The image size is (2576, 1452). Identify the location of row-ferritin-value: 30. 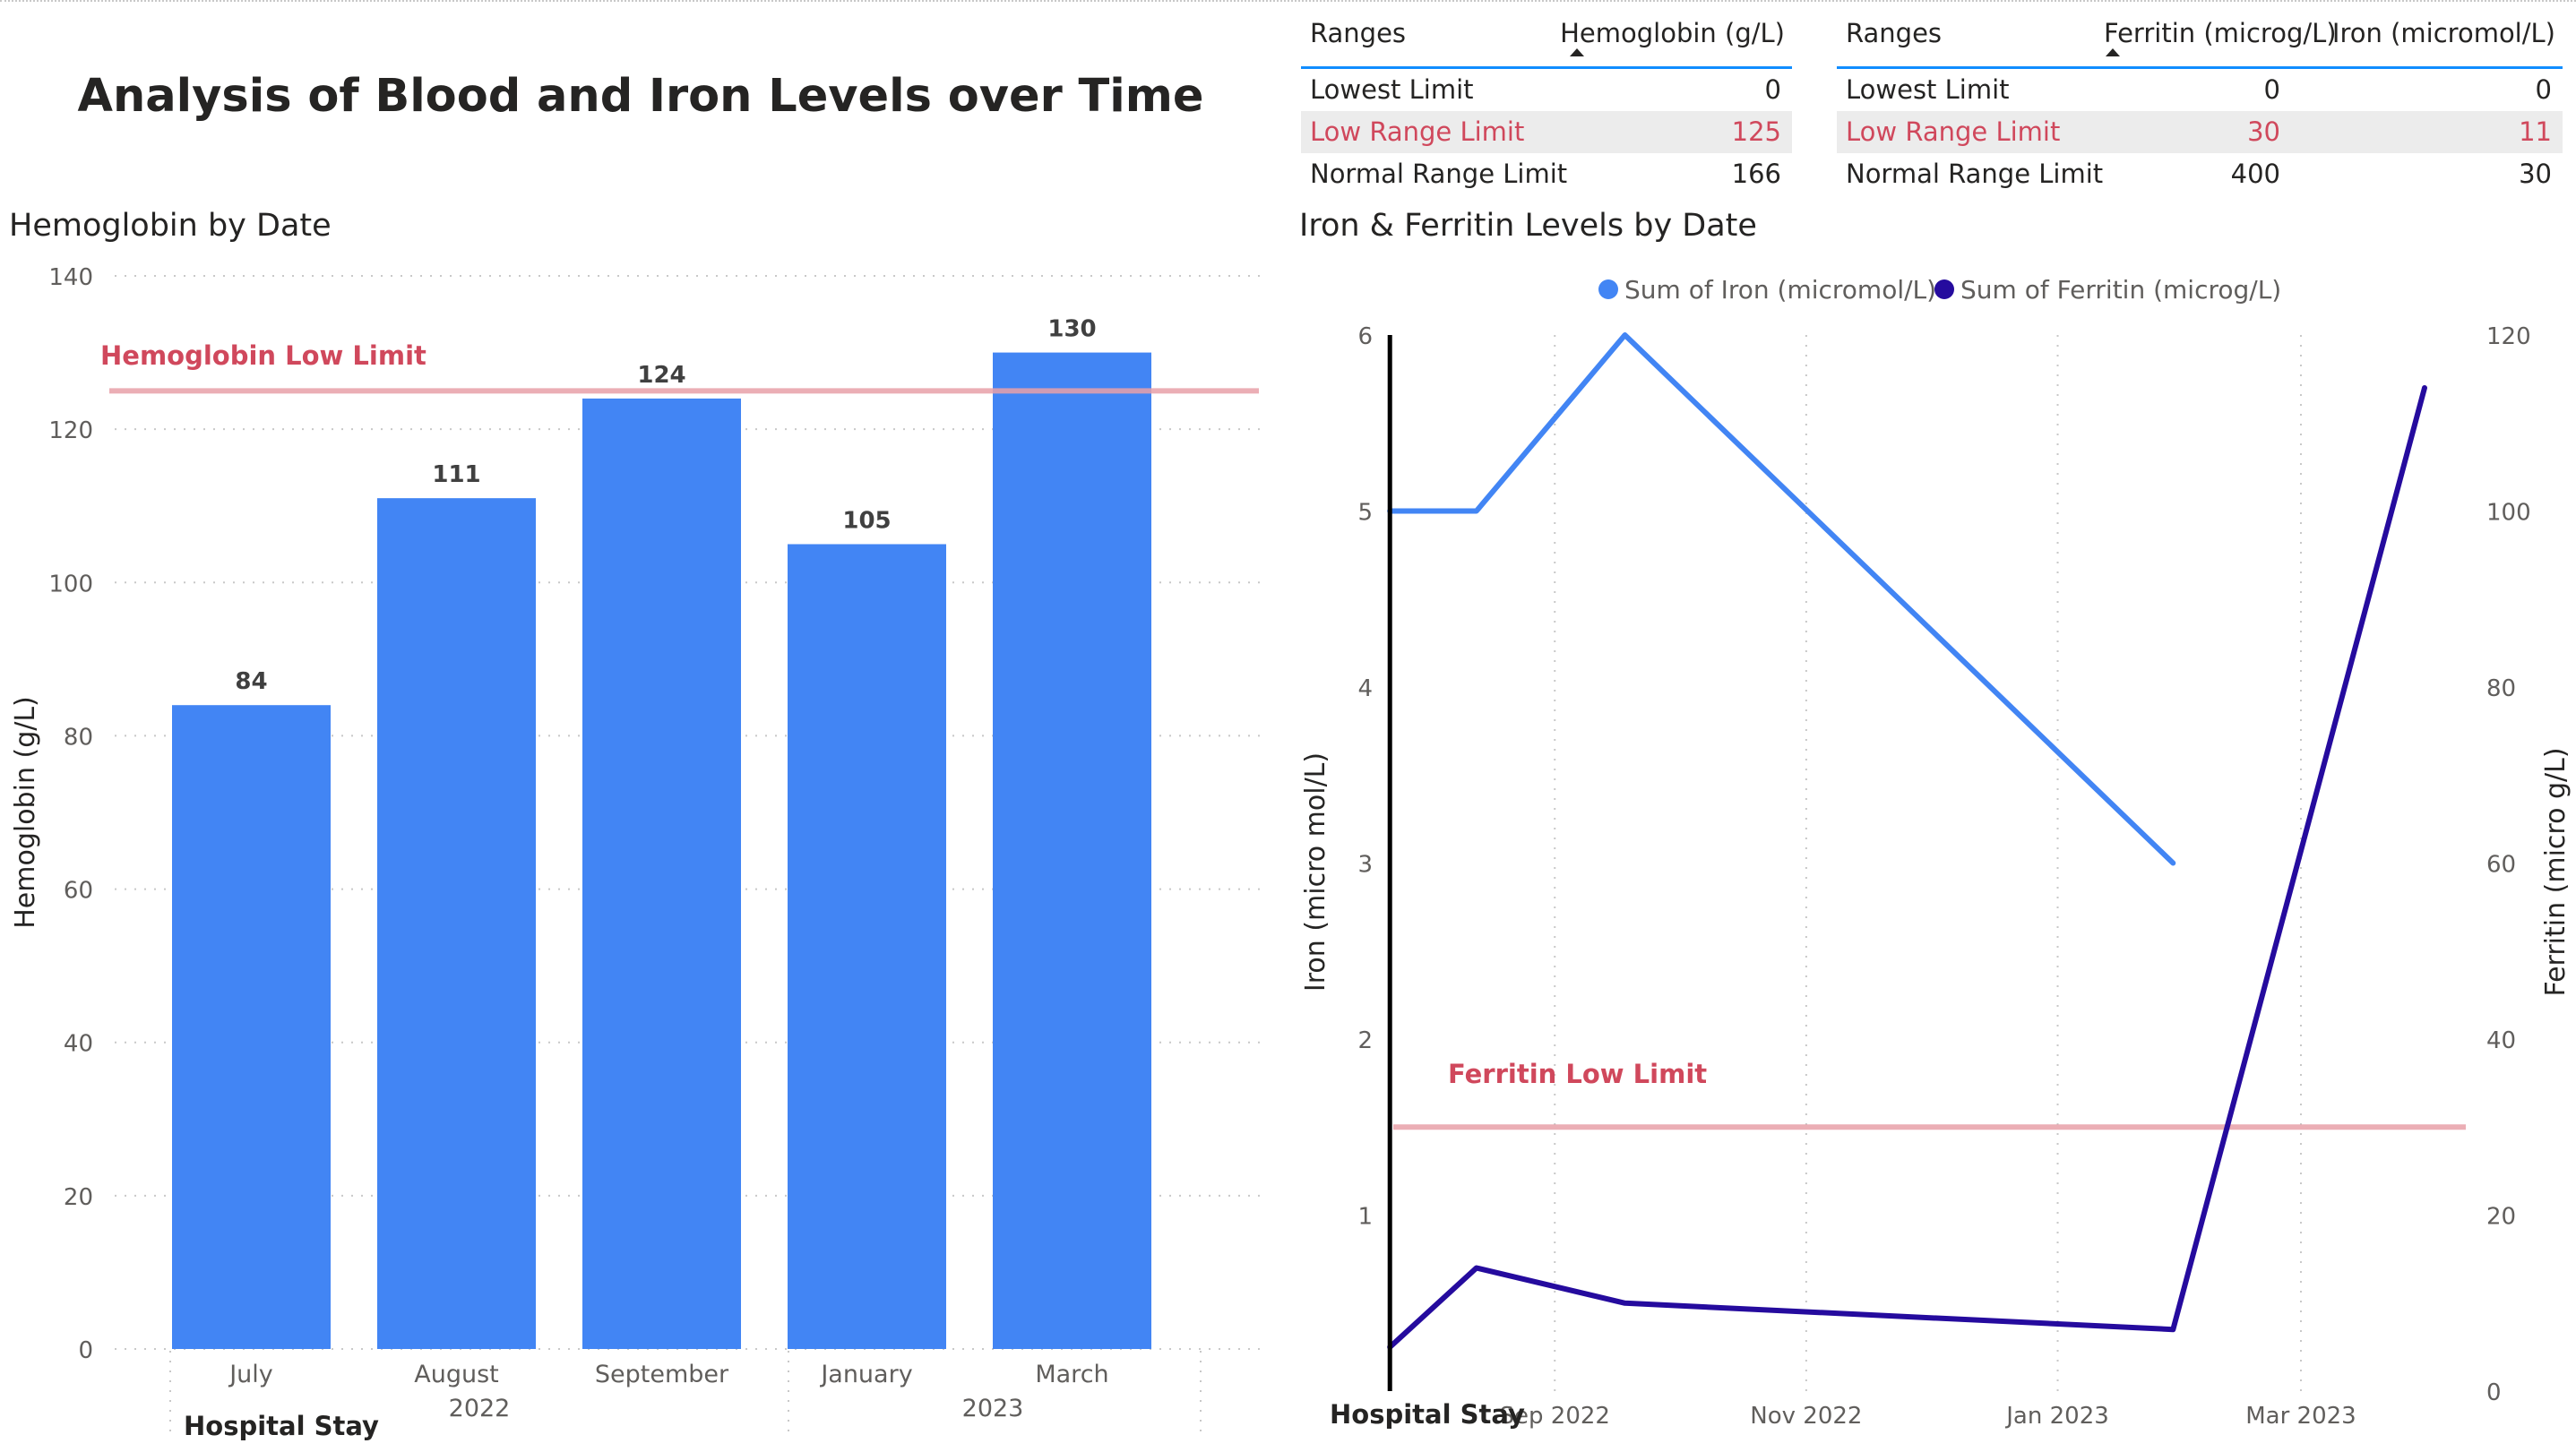
(2263, 132).